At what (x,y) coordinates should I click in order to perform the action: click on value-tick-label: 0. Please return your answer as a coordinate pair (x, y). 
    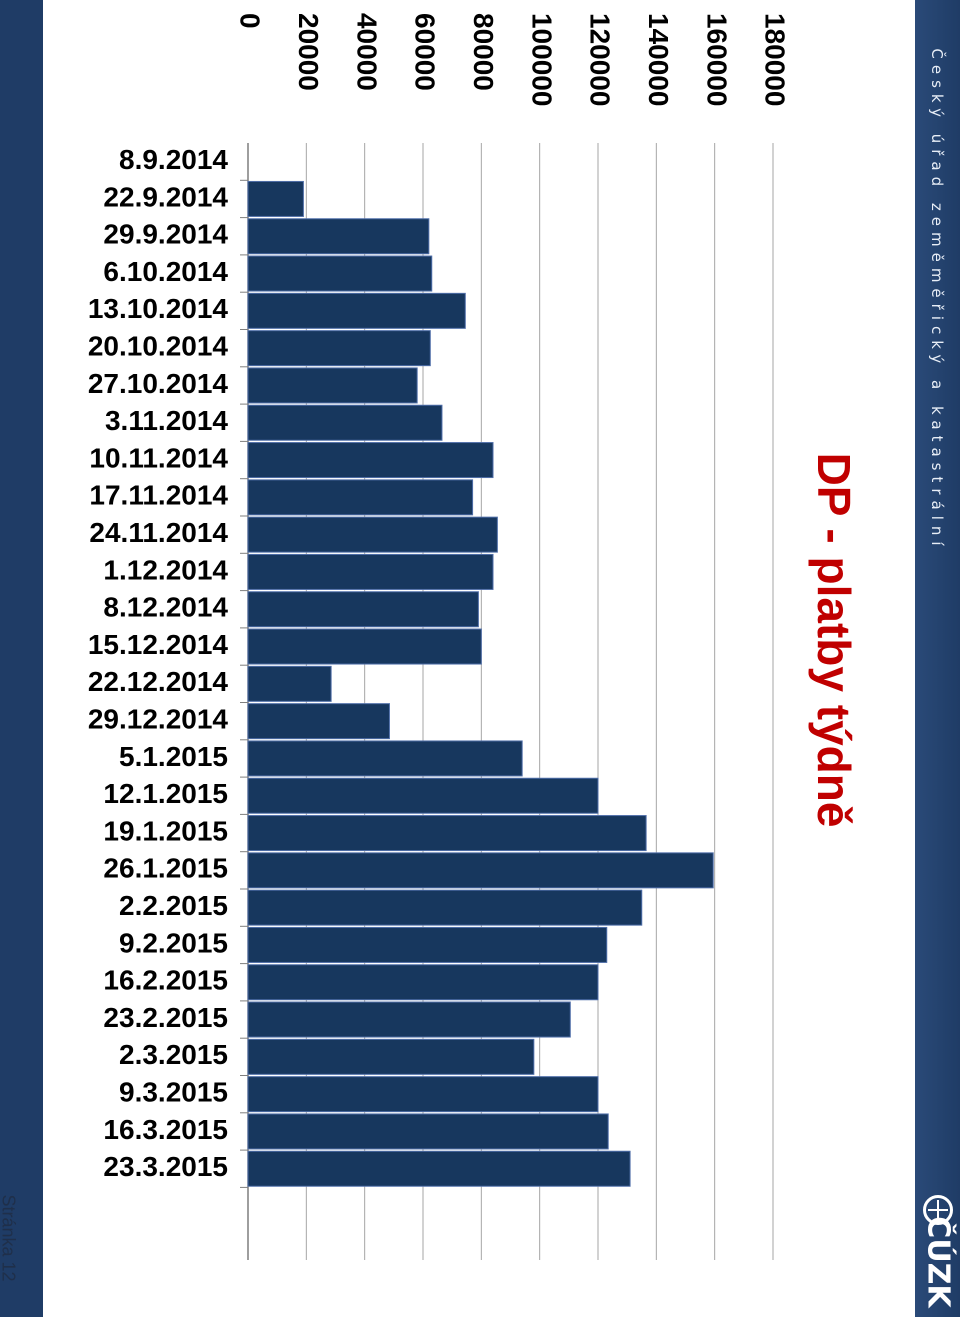
    Looking at the image, I should click on (250, 21).